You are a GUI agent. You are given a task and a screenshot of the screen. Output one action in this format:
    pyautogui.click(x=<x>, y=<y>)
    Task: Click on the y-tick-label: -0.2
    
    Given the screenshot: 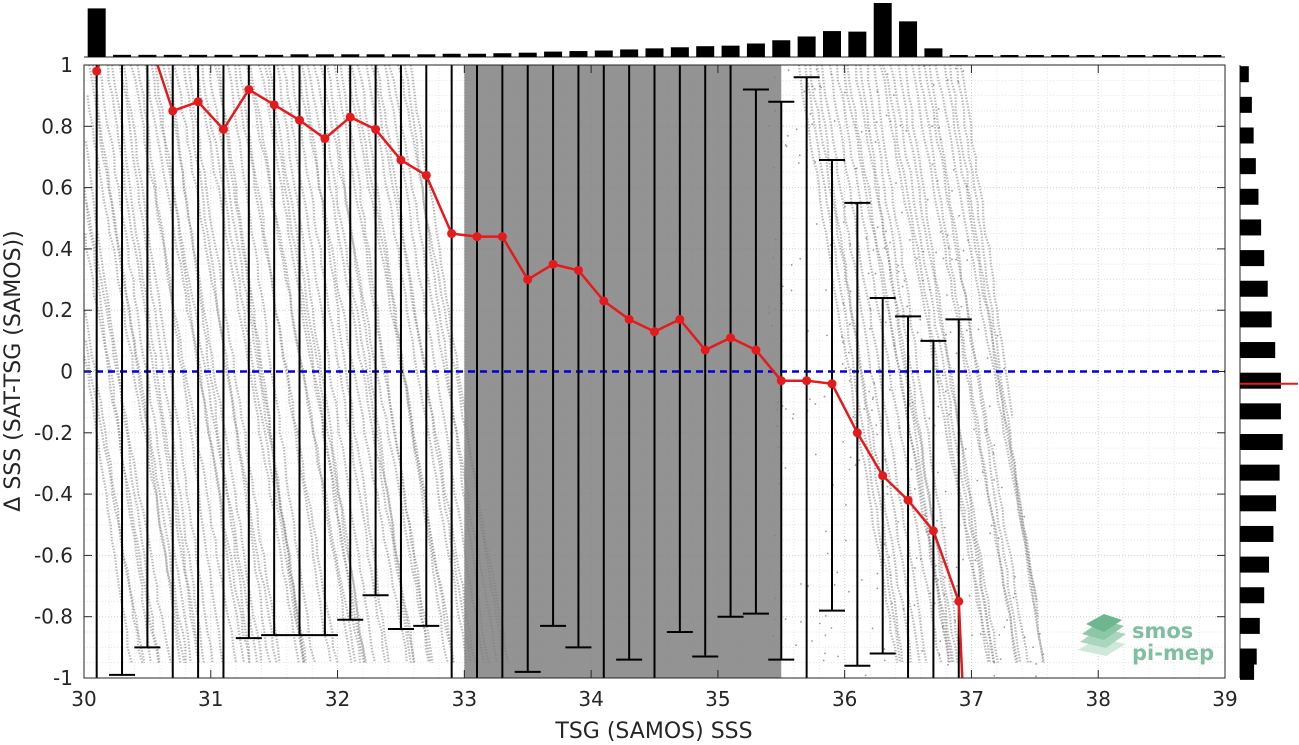 What is the action you would take?
    pyautogui.click(x=53, y=433)
    